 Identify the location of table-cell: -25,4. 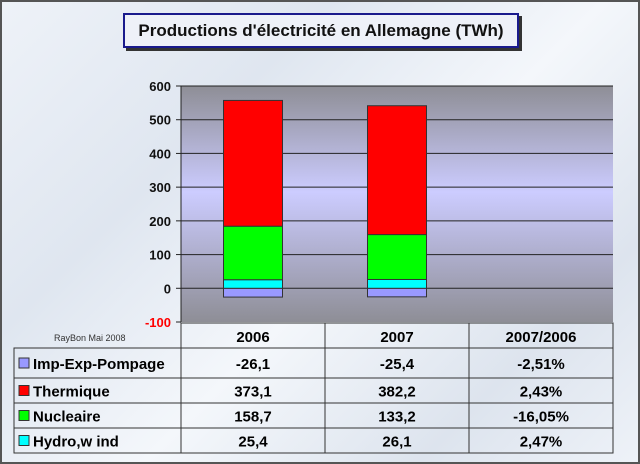
(397, 364).